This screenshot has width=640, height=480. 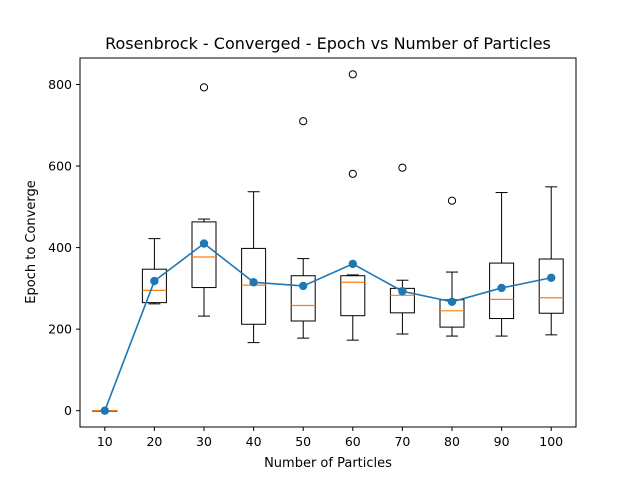 I want to click on x-tick-label: 40, so click(x=254, y=441).